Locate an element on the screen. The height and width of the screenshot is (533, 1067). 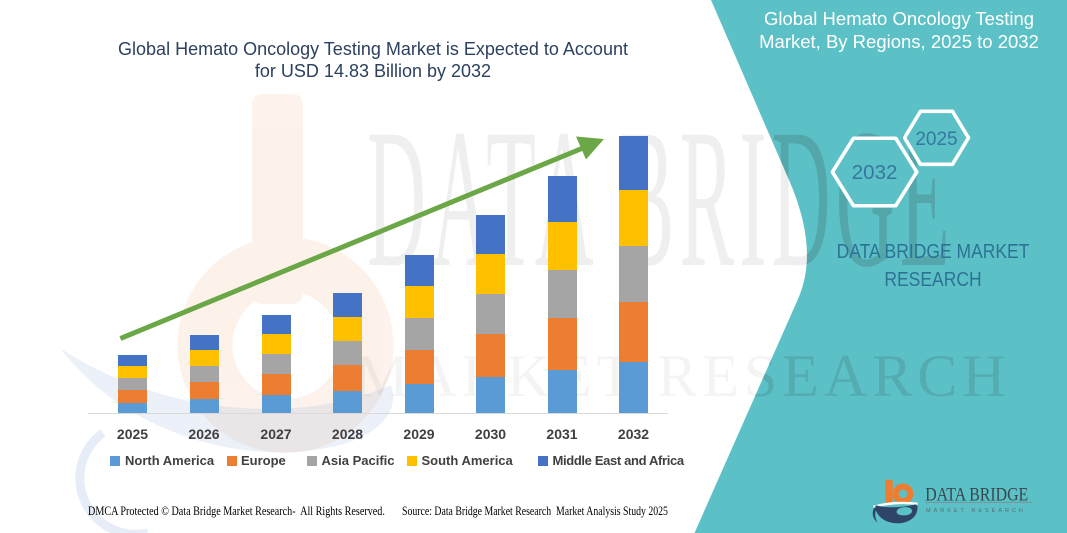
svg-text: 2032 is located at coordinates (875, 172).